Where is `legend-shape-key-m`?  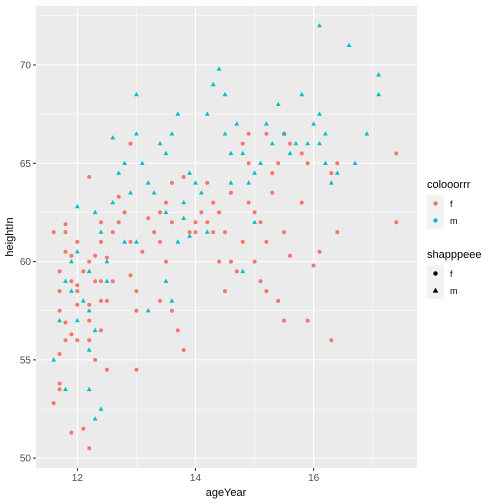
legend-shape-key-m is located at coordinates (435, 290).